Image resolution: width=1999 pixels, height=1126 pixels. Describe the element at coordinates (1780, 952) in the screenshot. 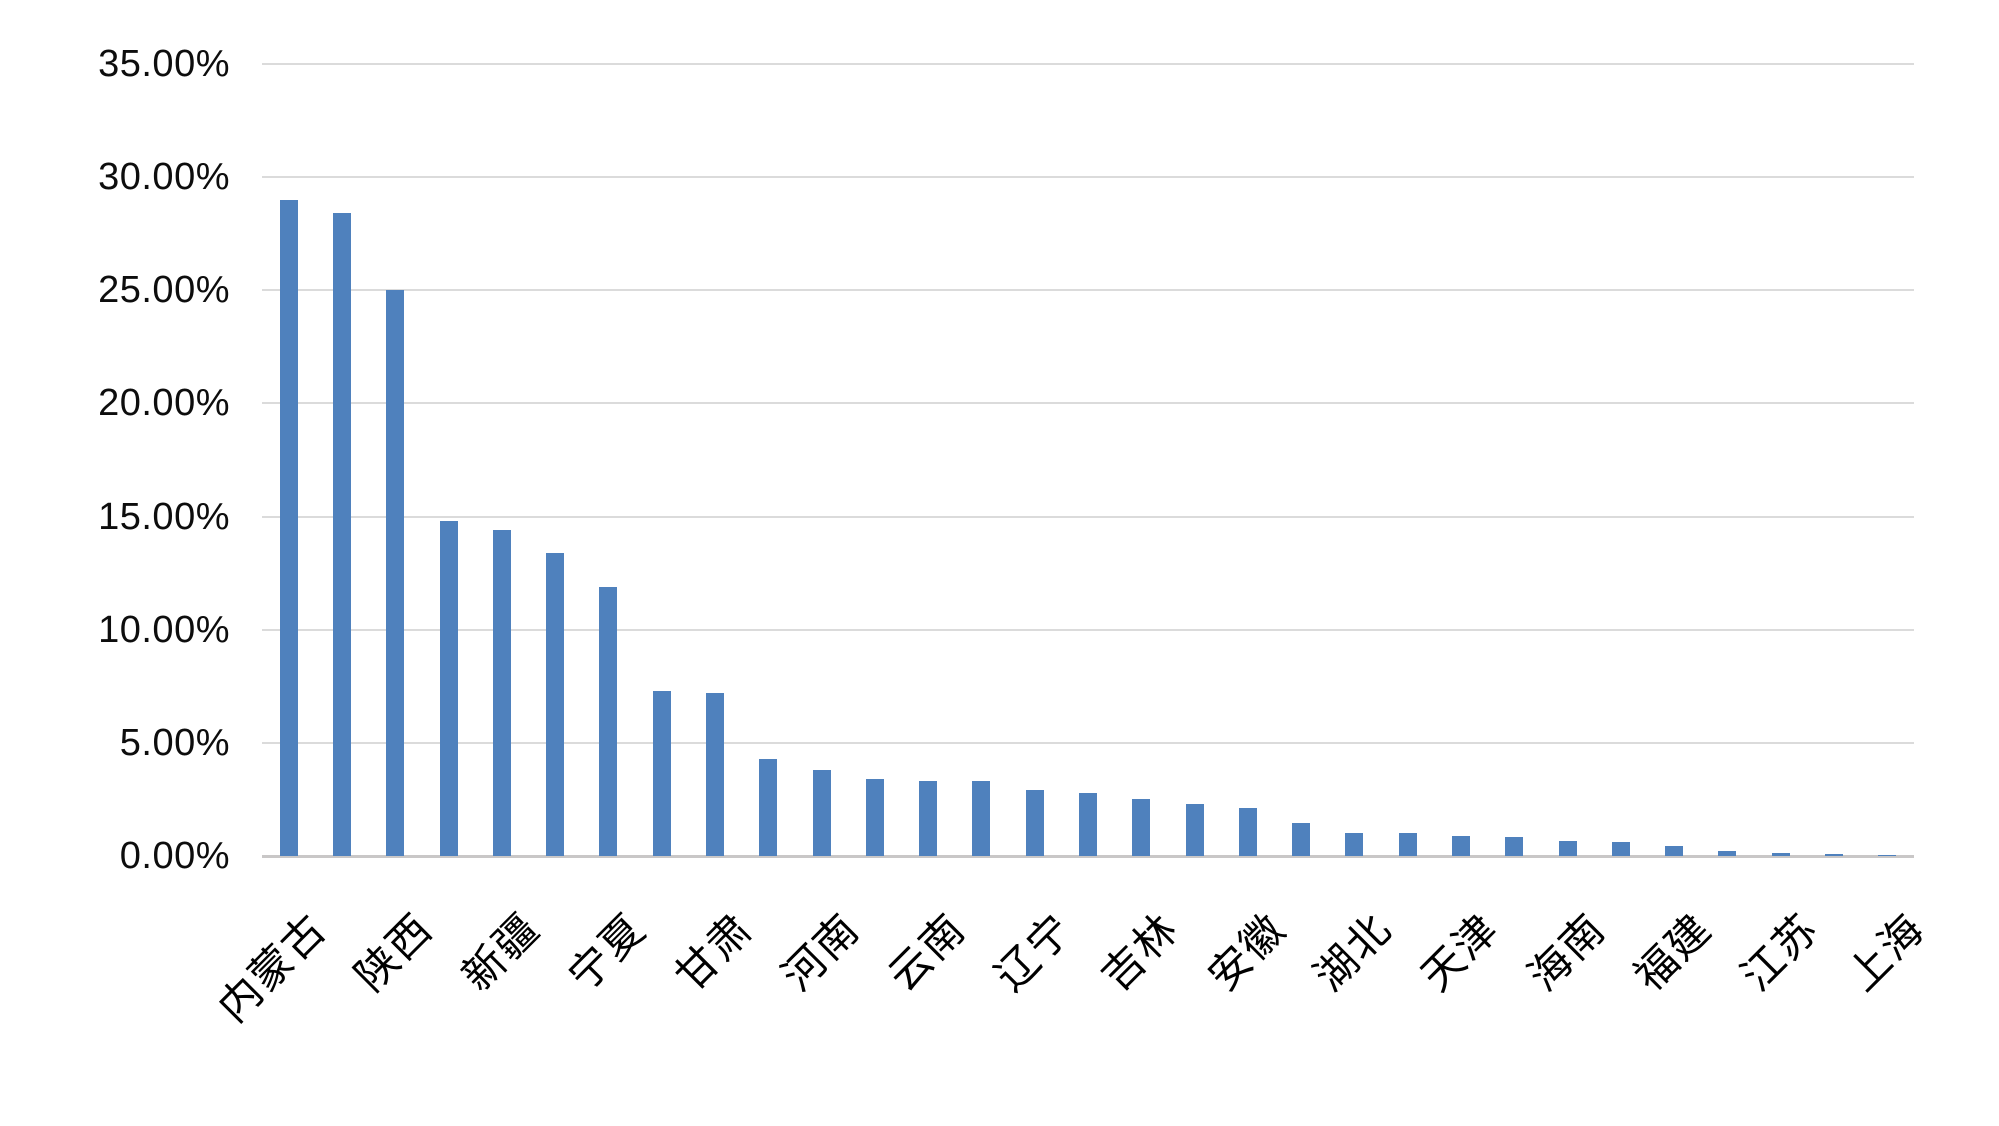

I see `x-tick-label: 江苏` at that location.